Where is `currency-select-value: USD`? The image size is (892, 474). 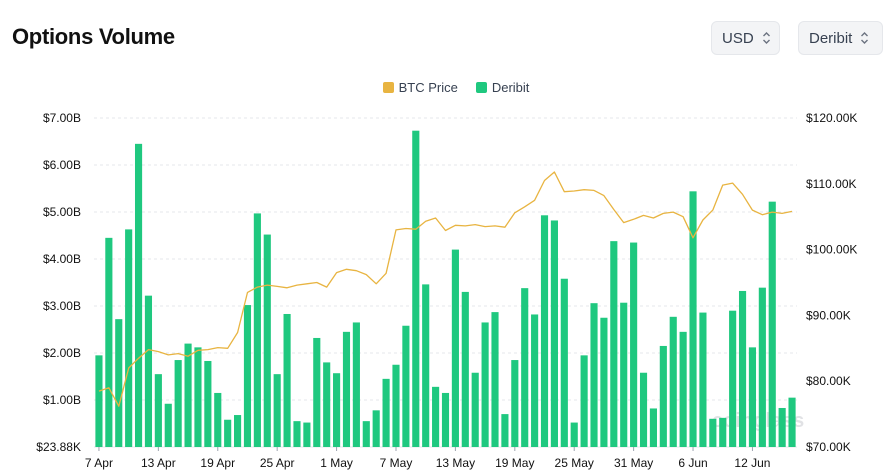 currency-select-value: USD is located at coordinates (738, 38).